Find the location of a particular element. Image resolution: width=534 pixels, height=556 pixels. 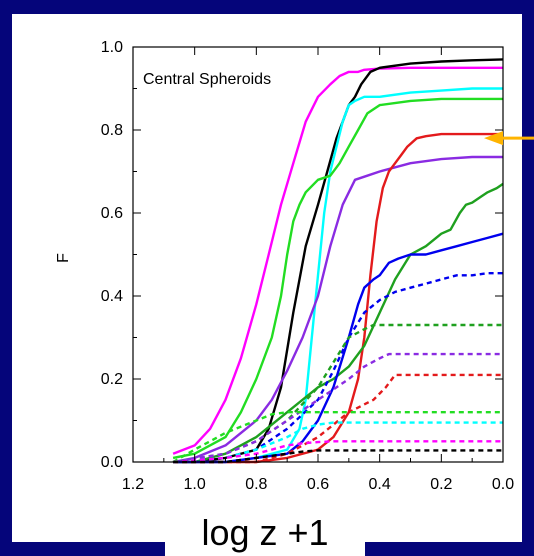

y-tick-label: 0.0 is located at coordinates (112, 462).